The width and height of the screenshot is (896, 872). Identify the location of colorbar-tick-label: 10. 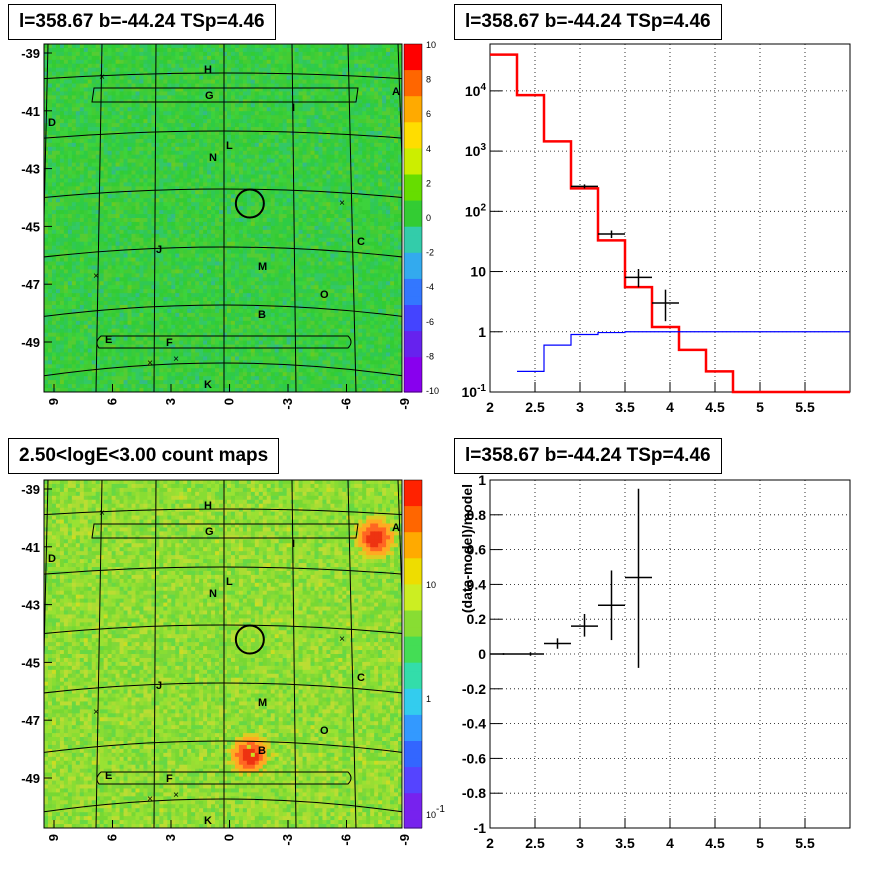
(431, 45).